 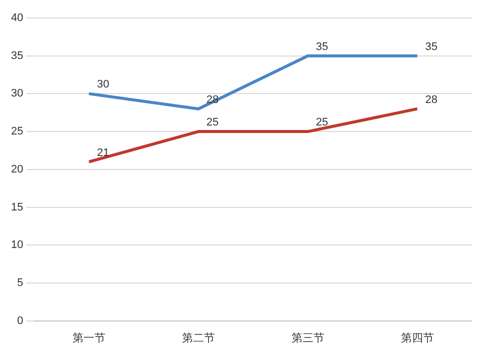 I want to click on y-tick-label: 5, so click(x=20, y=282).